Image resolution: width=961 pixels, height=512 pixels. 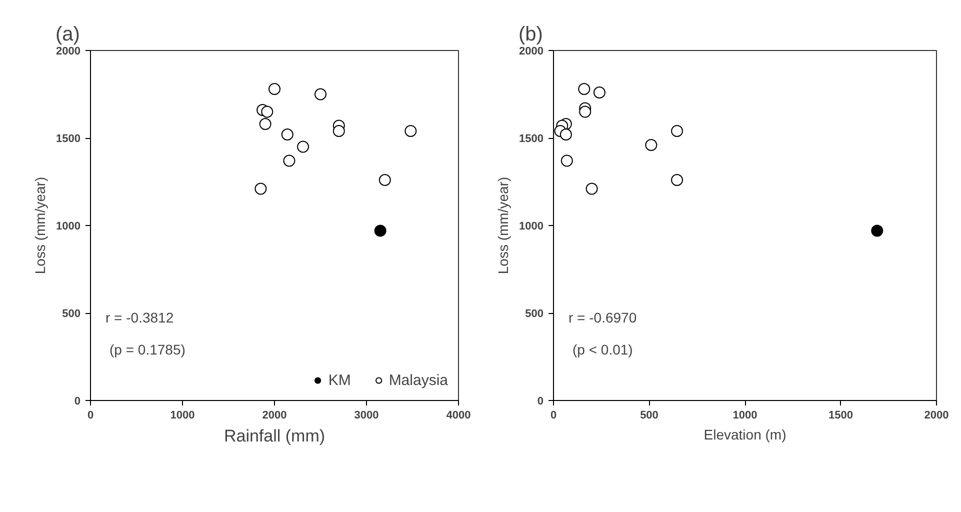 I want to click on x-axis-title: Rainfall (mm), so click(x=275, y=436).